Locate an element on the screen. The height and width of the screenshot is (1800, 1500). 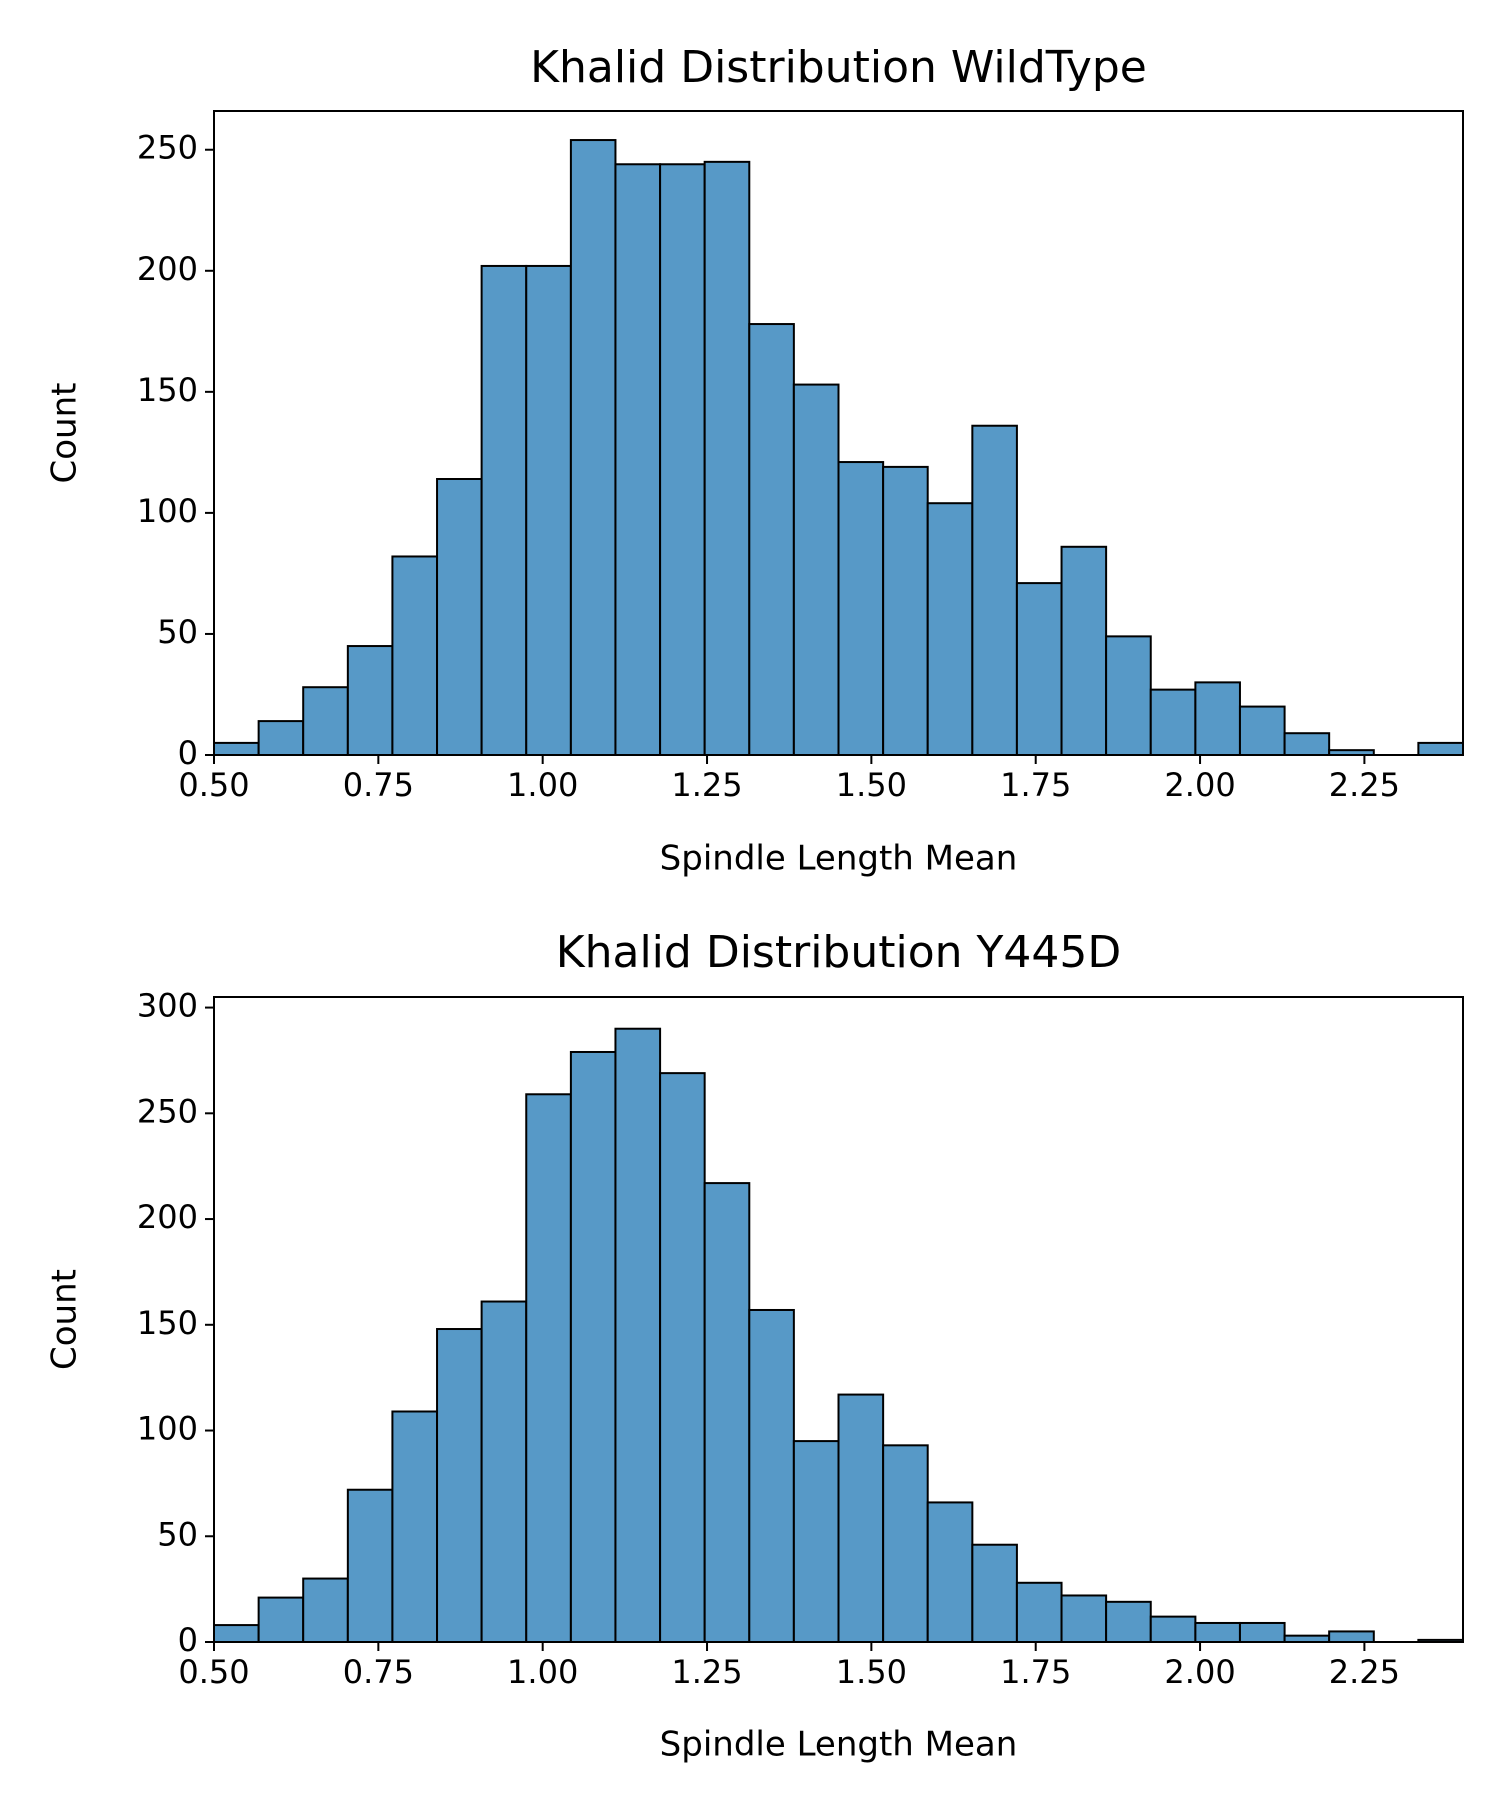
chart-title: Khalid Distribution Y445D is located at coordinates (839, 952).